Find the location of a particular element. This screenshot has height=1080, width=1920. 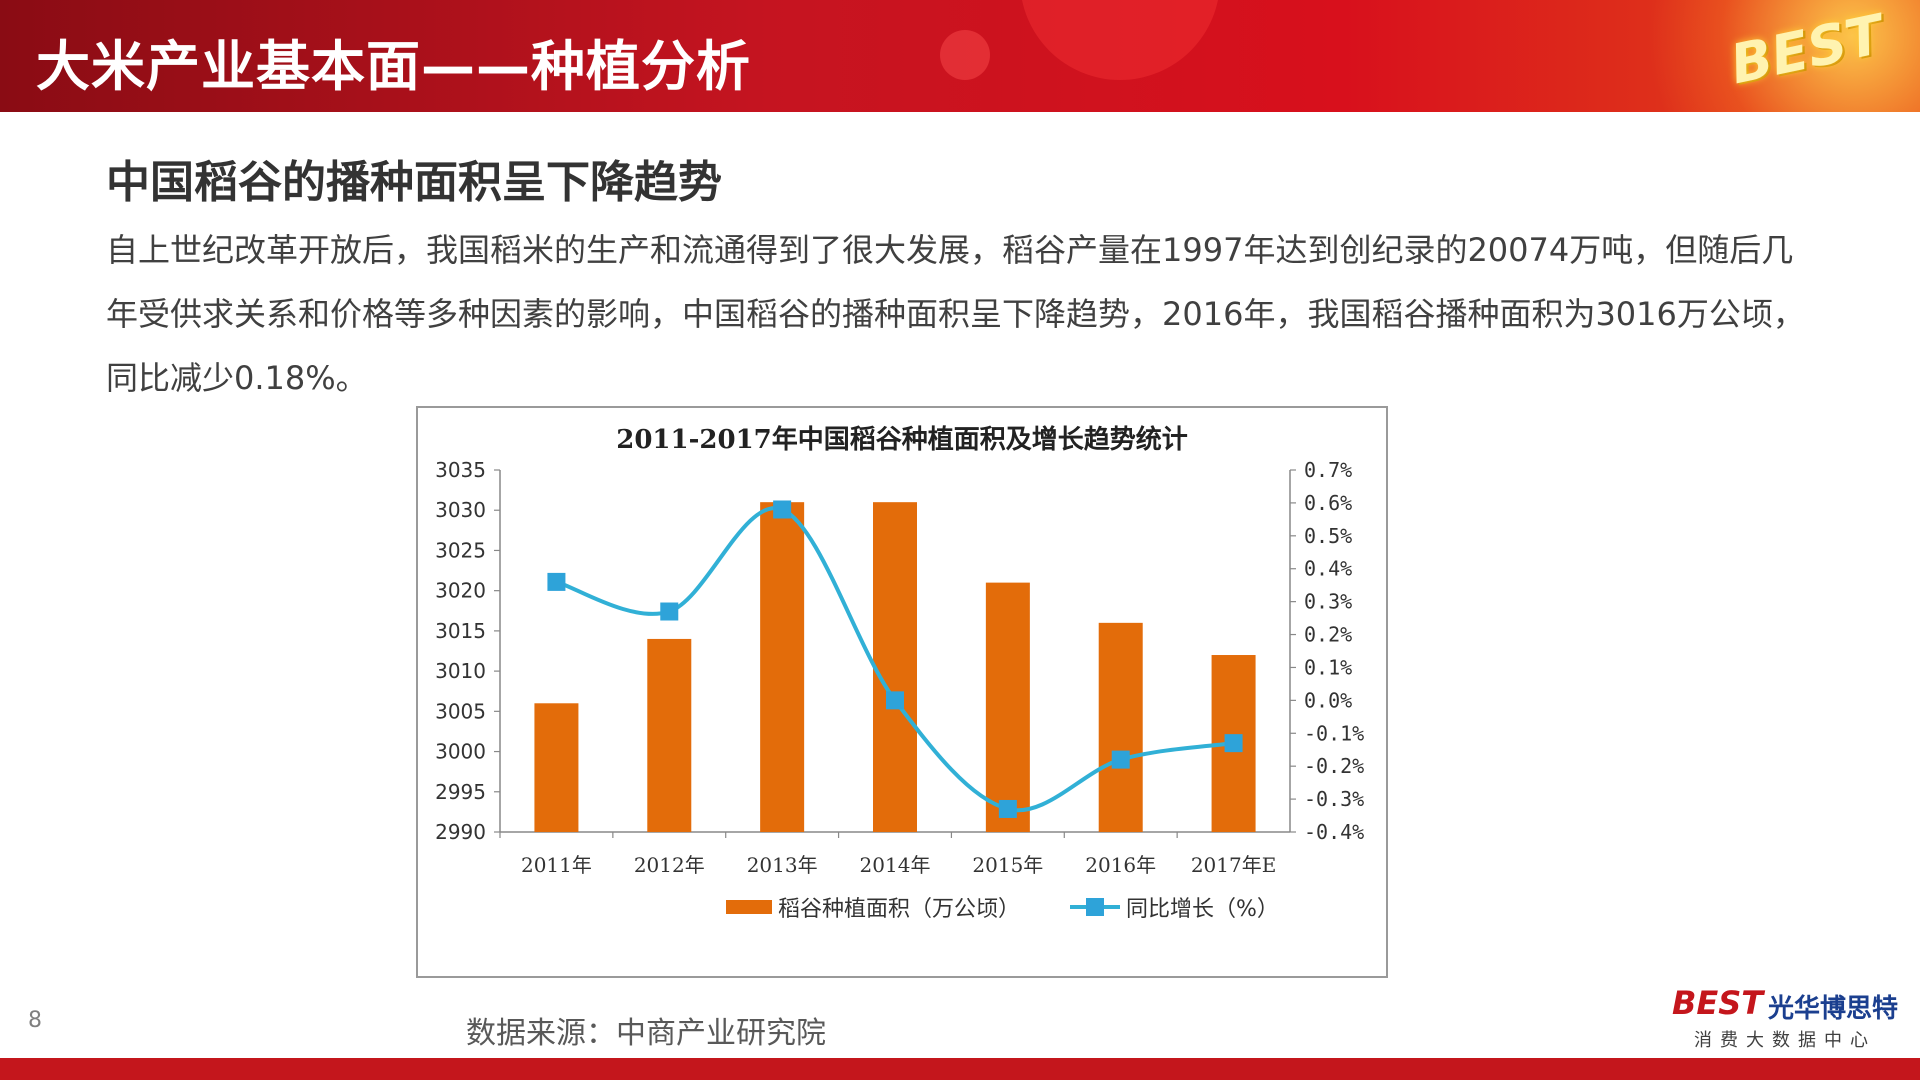

x-tick-label: 2014年 is located at coordinates (895, 865).